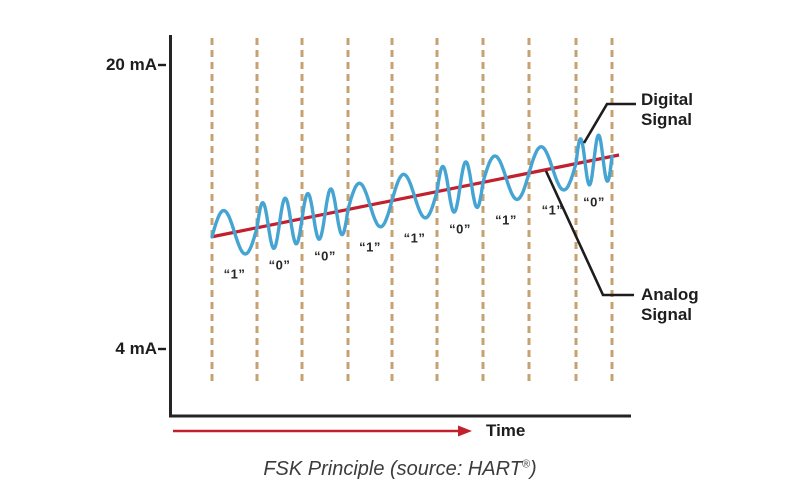 This screenshot has height=500, width=800. What do you see at coordinates (322, 431) in the screenshot?
I see `time-arrow` at bounding box center [322, 431].